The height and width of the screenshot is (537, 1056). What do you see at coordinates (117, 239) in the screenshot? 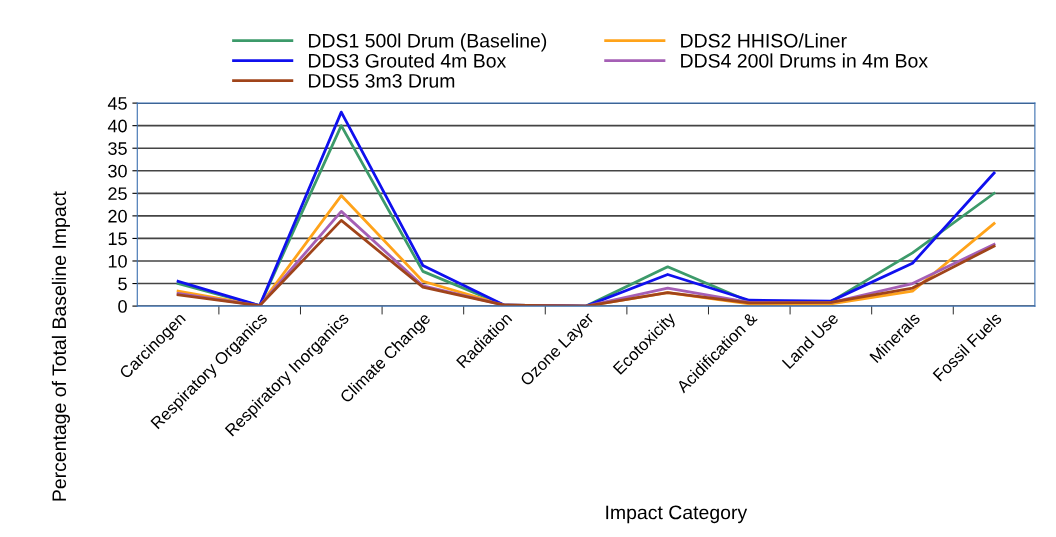
I see `y-tick-label: 15` at bounding box center [117, 239].